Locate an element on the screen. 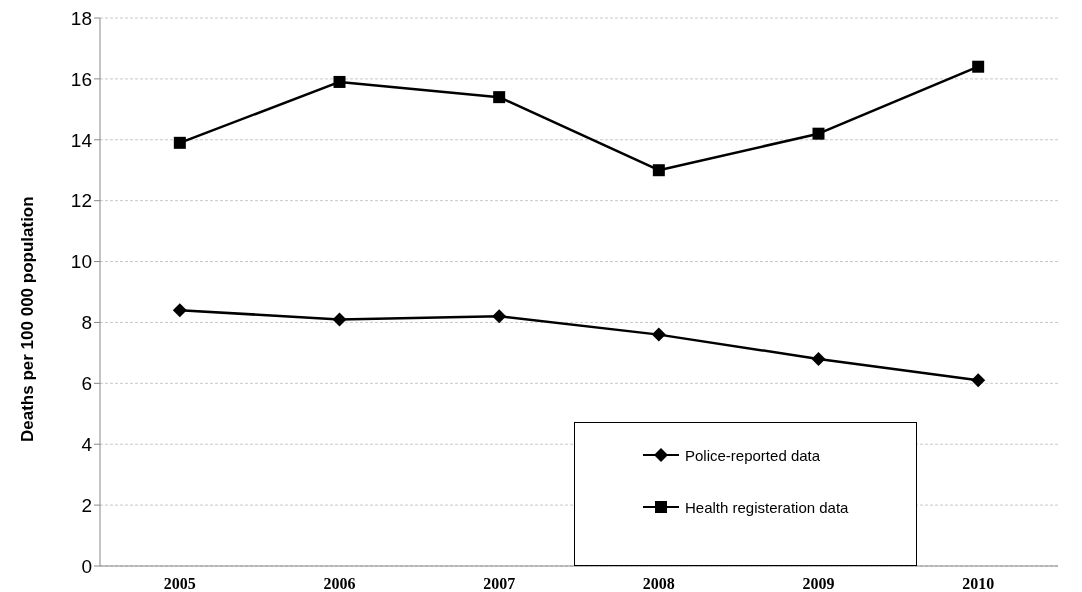 The width and height of the screenshot is (1082, 592). y-tick-label: 16 is located at coordinates (81, 79).